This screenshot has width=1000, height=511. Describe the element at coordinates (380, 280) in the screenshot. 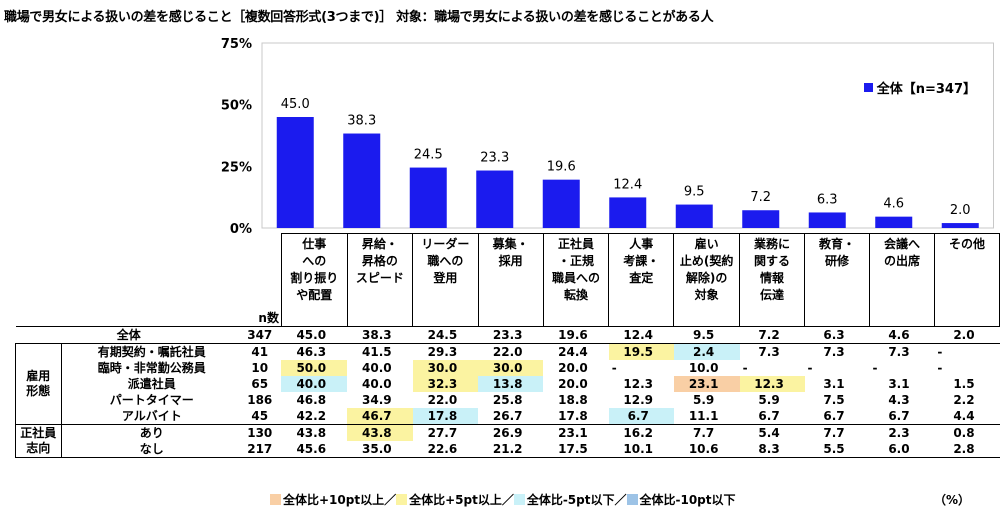

I see `column-header: 昇給・ 昇格の スピード` at that location.